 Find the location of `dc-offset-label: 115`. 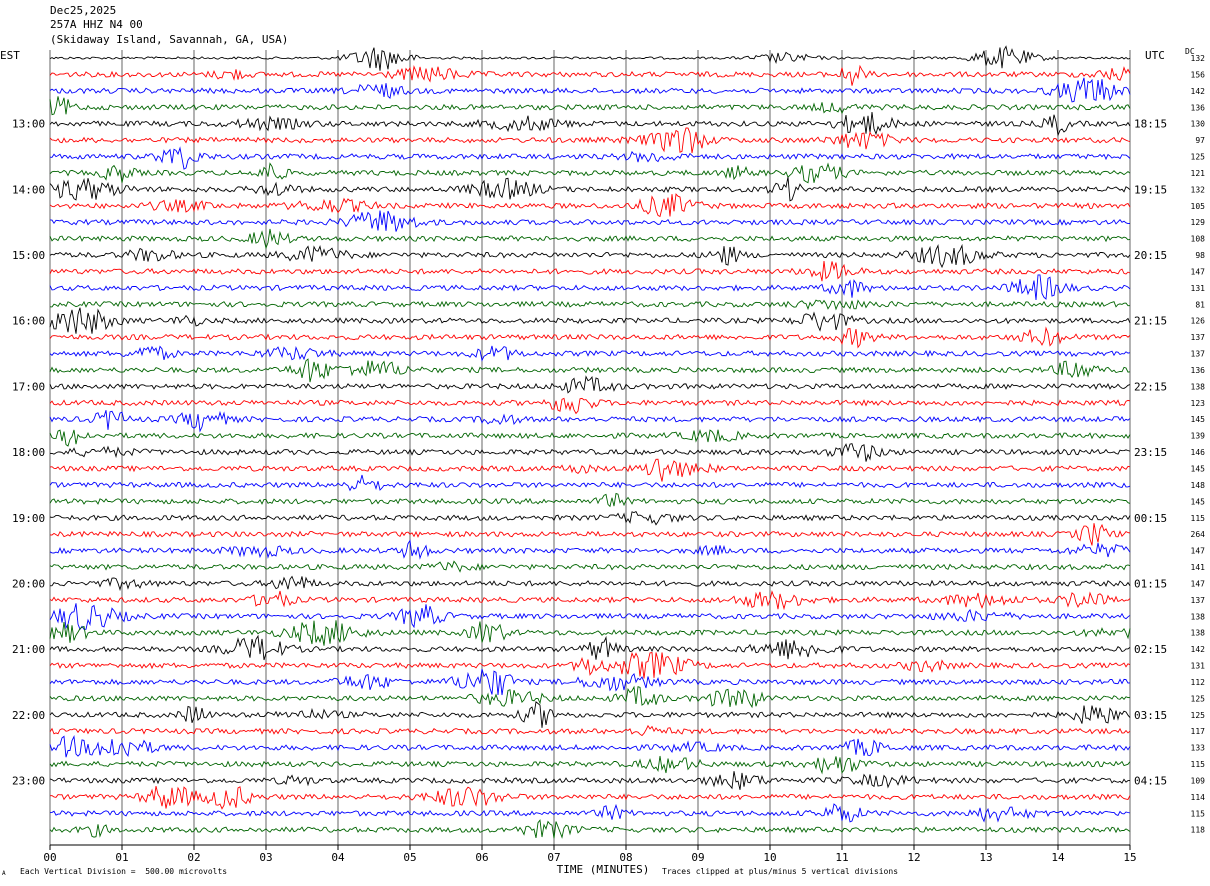

dc-offset-label: 115 is located at coordinates (1198, 764).